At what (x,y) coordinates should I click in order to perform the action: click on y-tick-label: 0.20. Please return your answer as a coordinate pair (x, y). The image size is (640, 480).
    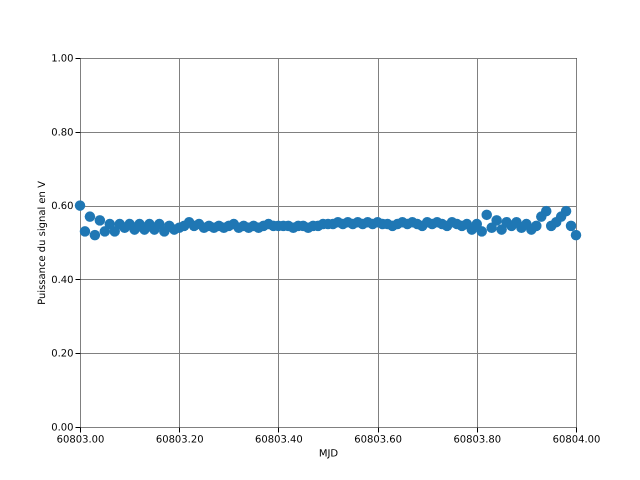
    Looking at the image, I should click on (62, 354).